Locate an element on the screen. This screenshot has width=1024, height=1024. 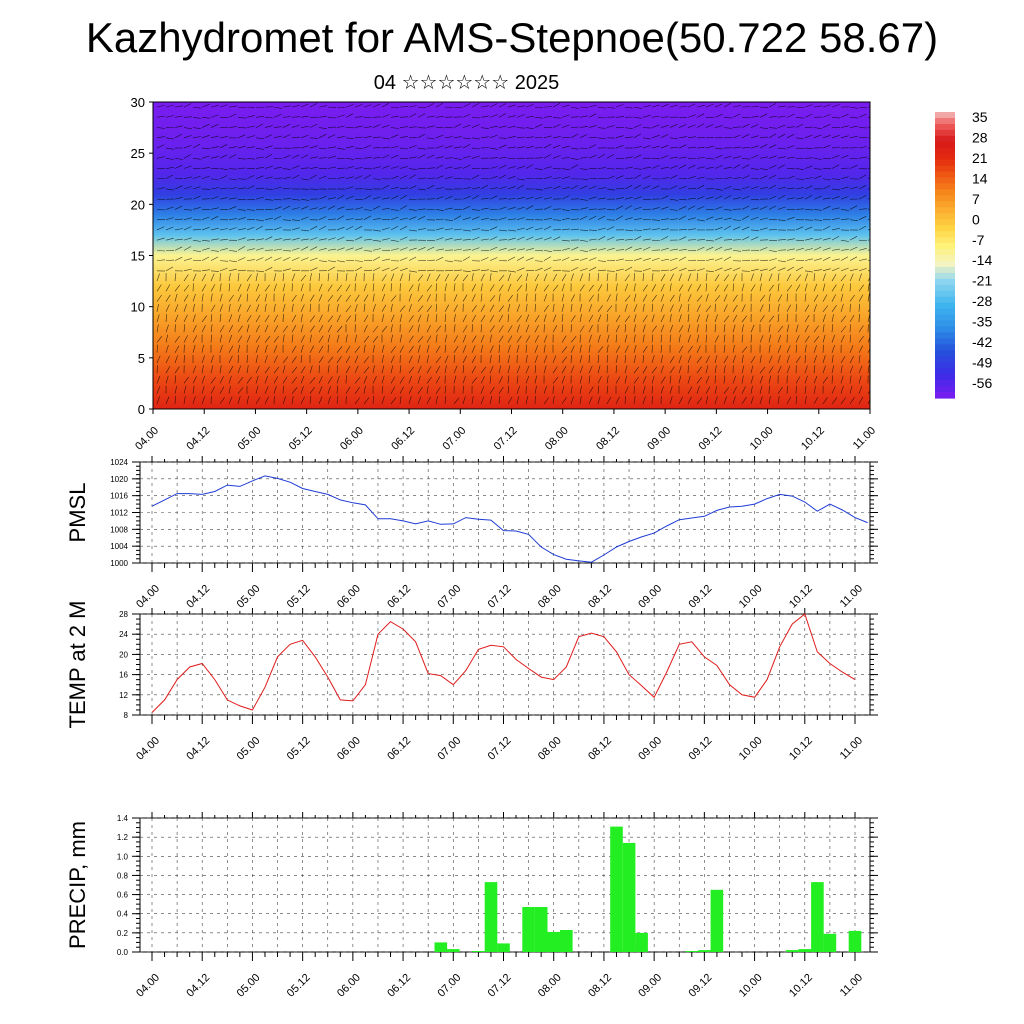
temp-grid is located at coordinates (505, 664).